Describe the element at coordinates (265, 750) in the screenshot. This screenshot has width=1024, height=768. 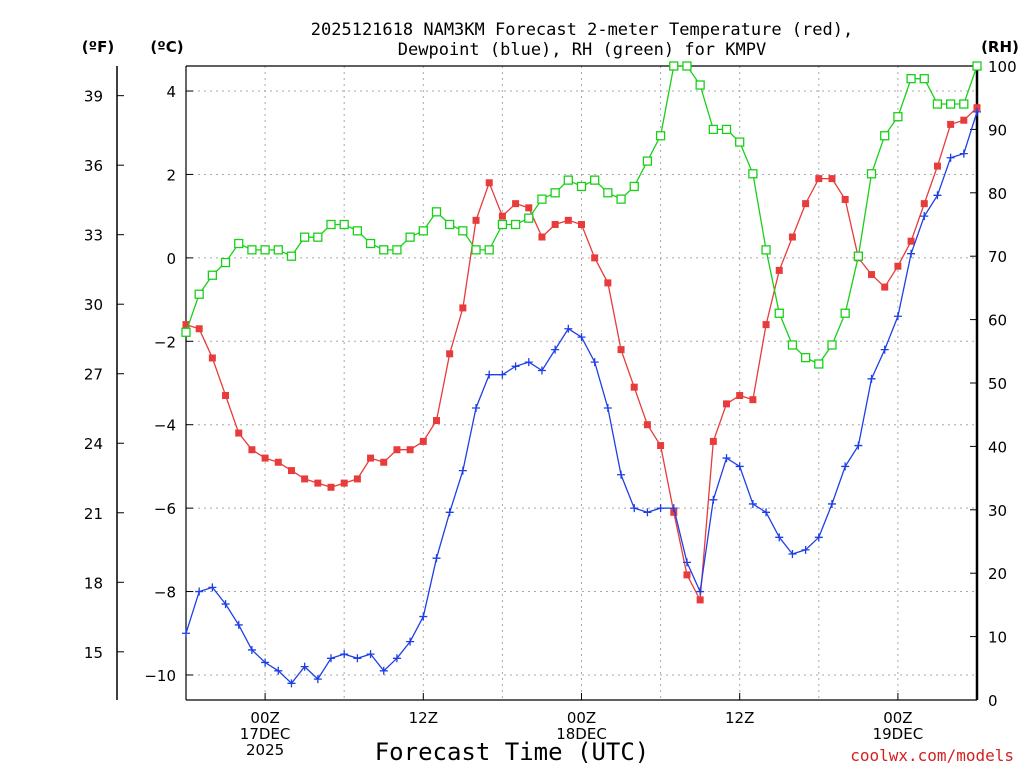
I see `x-tick-label: 2025` at that location.